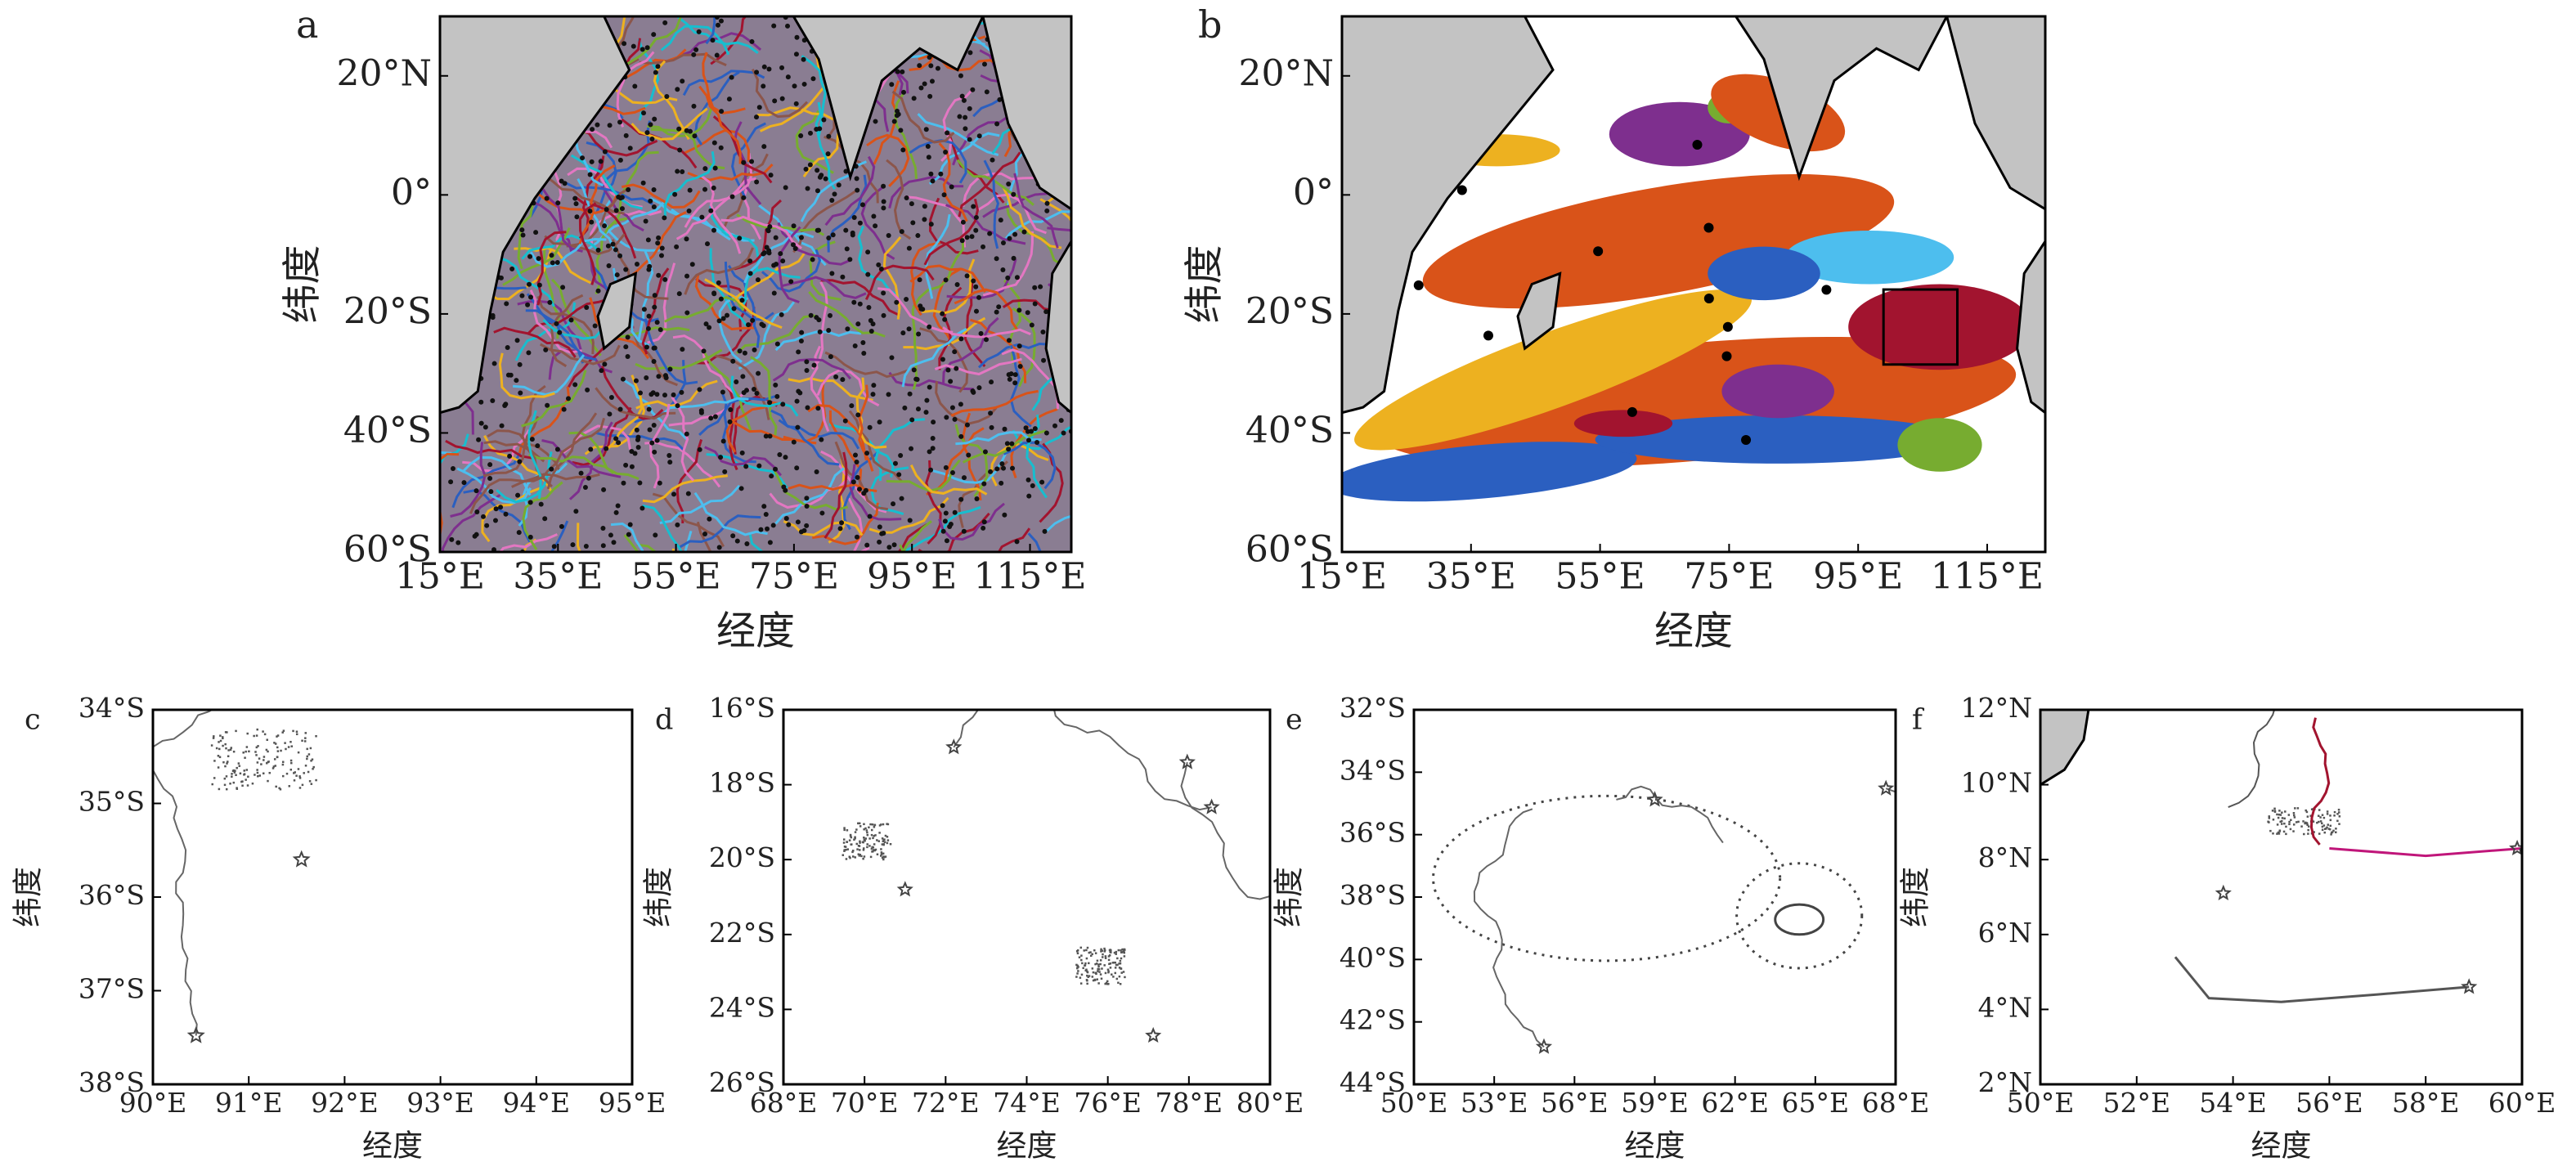 This screenshot has width=2576, height=1171. I want to click on x-tick-label: 95°E, so click(632, 1103).